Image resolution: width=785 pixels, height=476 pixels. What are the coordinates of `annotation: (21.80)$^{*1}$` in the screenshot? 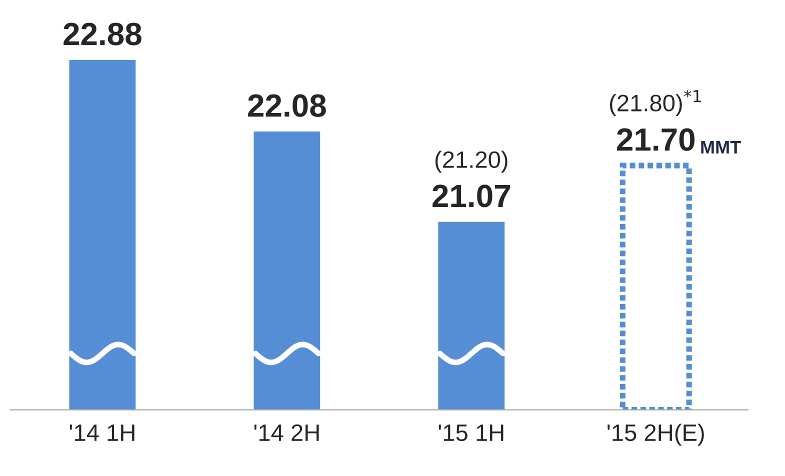 It's located at (655, 103).